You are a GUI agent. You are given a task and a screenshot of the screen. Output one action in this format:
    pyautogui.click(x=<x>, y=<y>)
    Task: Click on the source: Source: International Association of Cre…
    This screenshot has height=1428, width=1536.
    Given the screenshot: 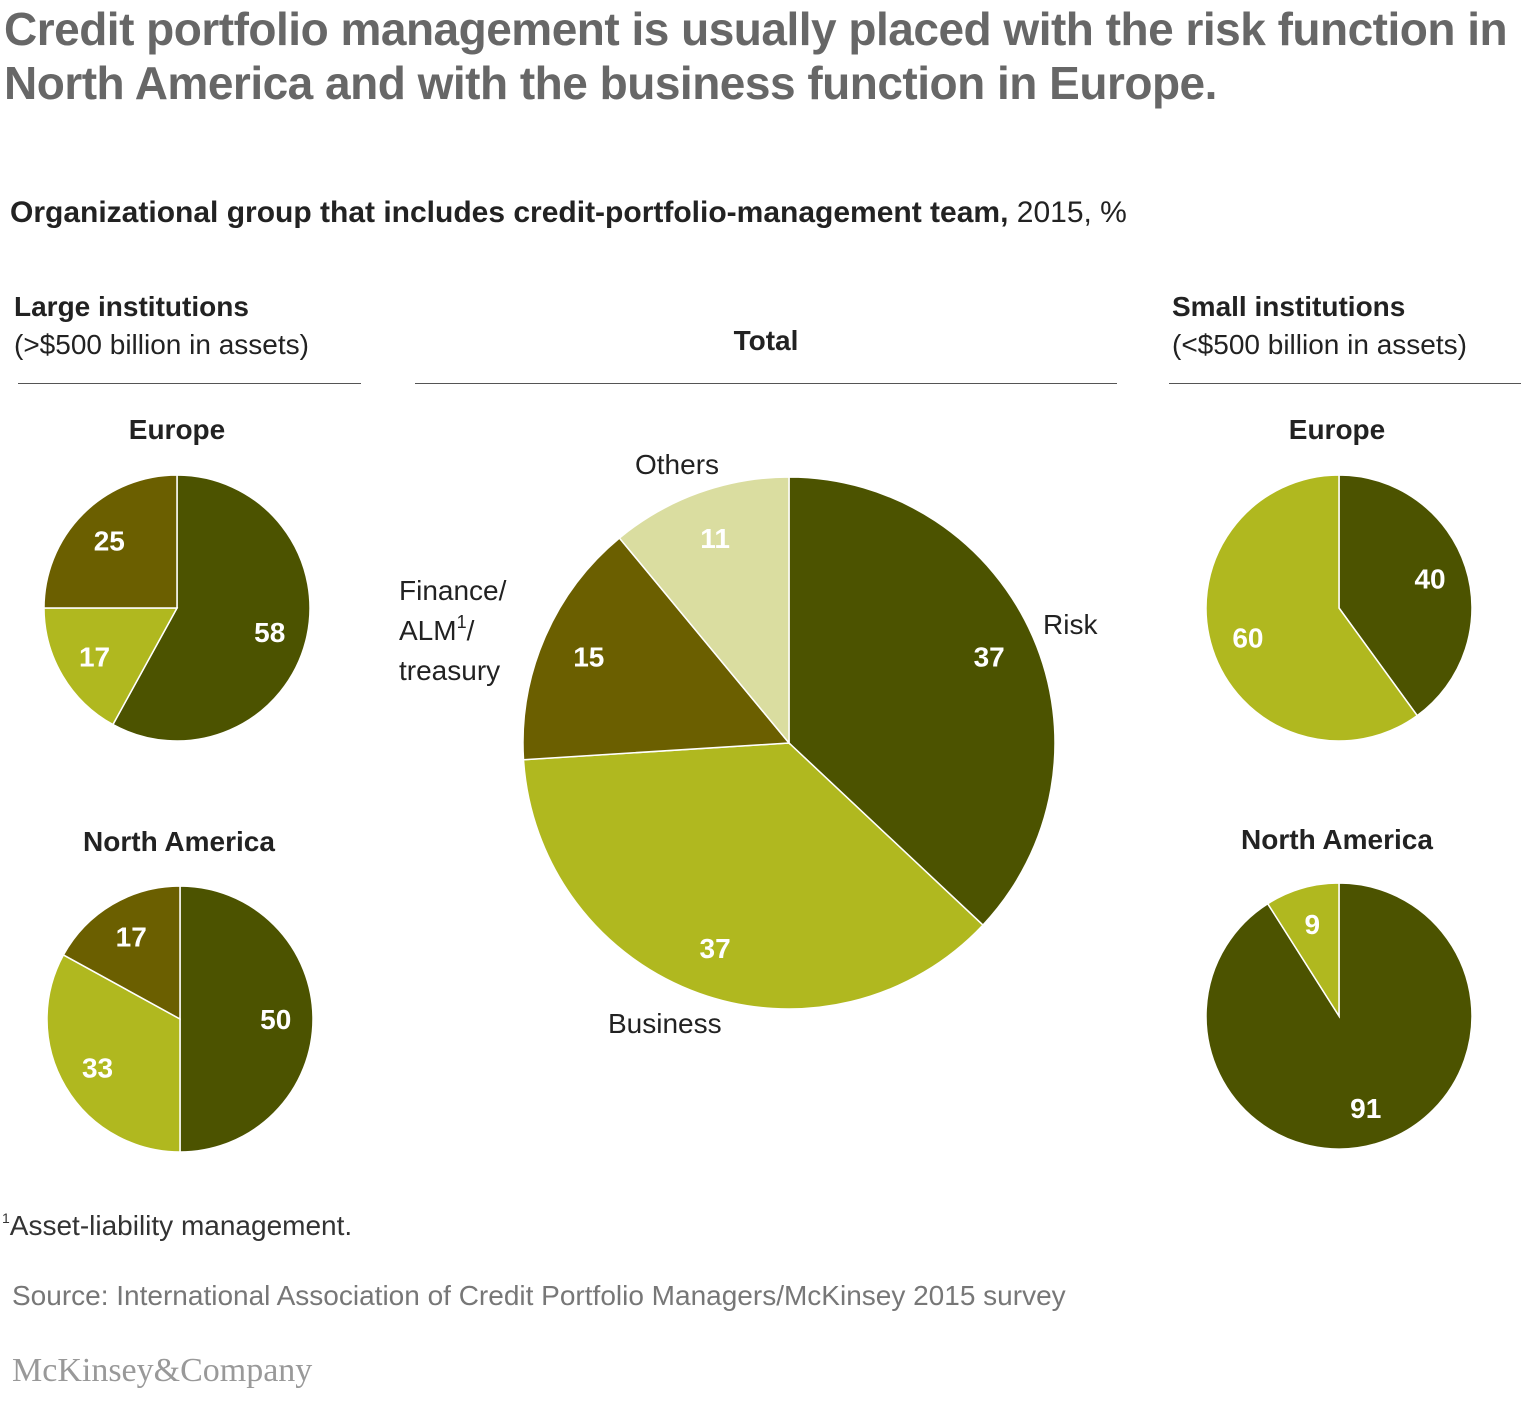 What is the action you would take?
    pyautogui.click(x=539, y=1295)
    